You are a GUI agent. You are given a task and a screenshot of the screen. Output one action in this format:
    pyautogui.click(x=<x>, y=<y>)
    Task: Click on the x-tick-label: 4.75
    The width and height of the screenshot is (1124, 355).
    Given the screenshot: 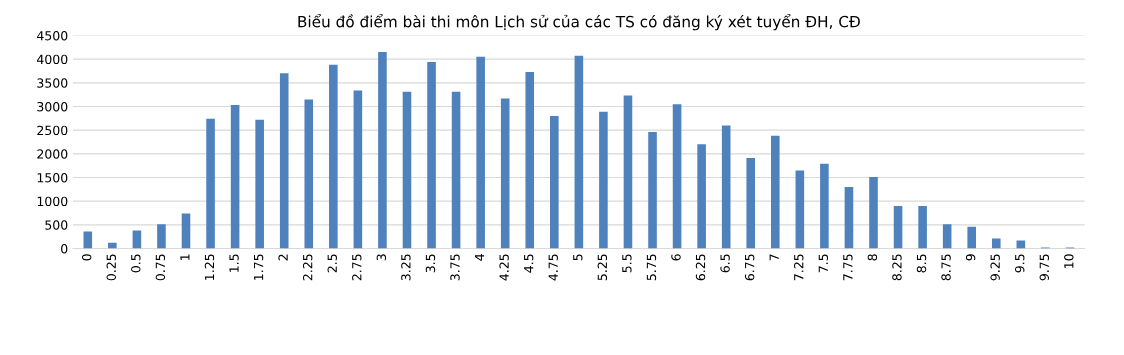 What is the action you would take?
    pyautogui.click(x=553, y=267)
    